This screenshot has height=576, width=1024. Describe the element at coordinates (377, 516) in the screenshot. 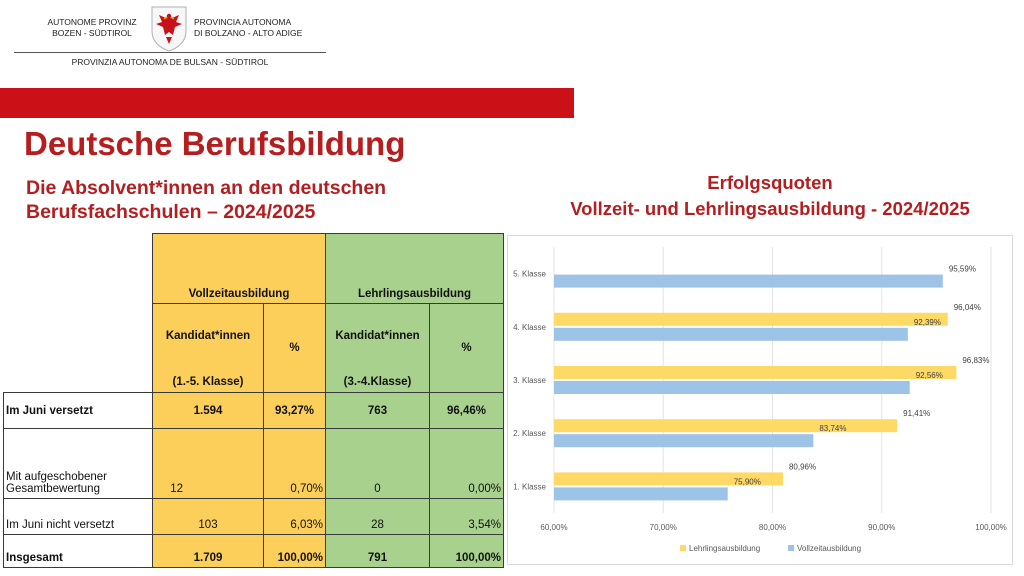

I see `lehrling-count-cell: 28` at that location.